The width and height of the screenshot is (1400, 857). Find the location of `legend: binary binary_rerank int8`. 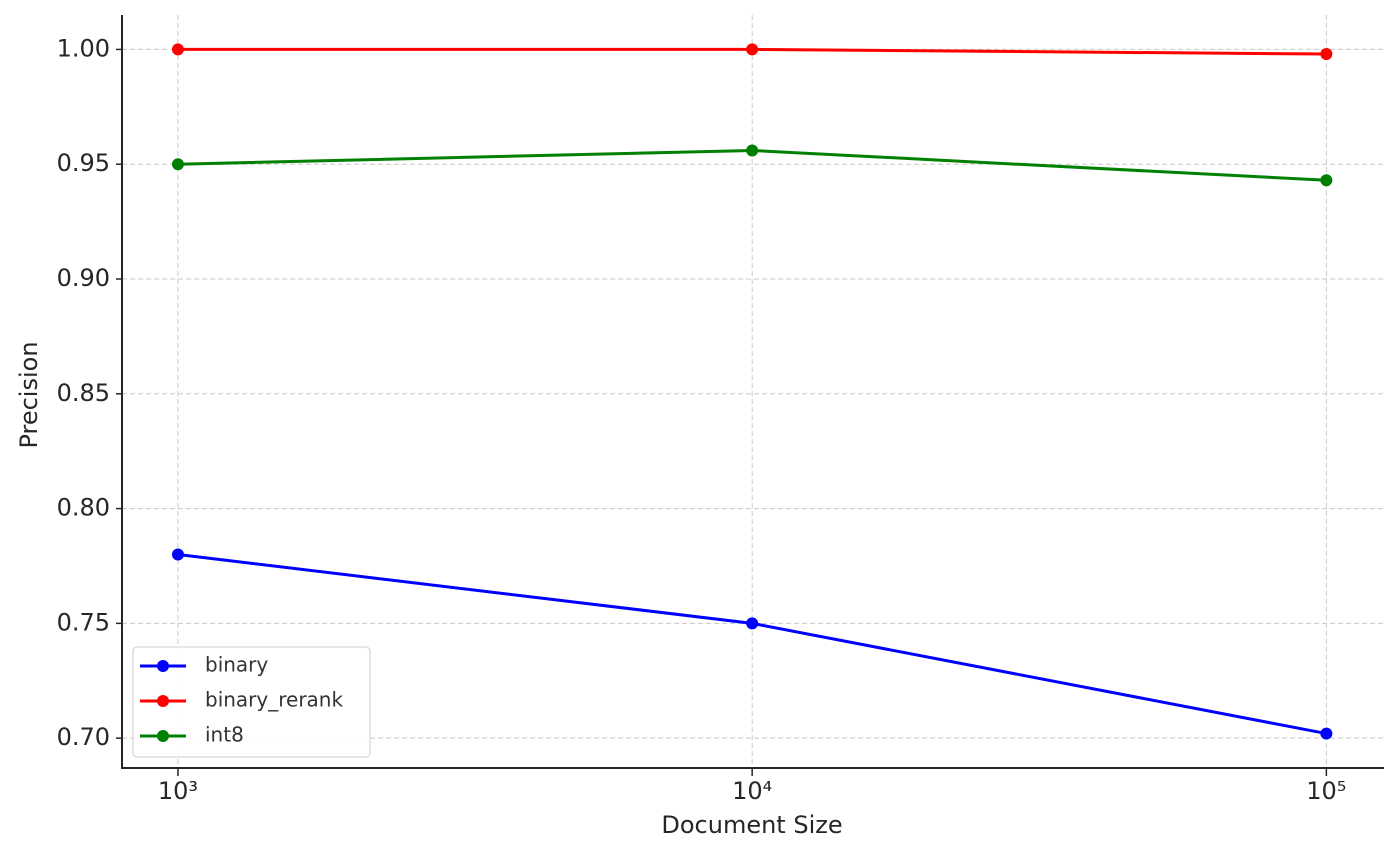

legend: binary binary_rerank int8 is located at coordinates (251, 702).